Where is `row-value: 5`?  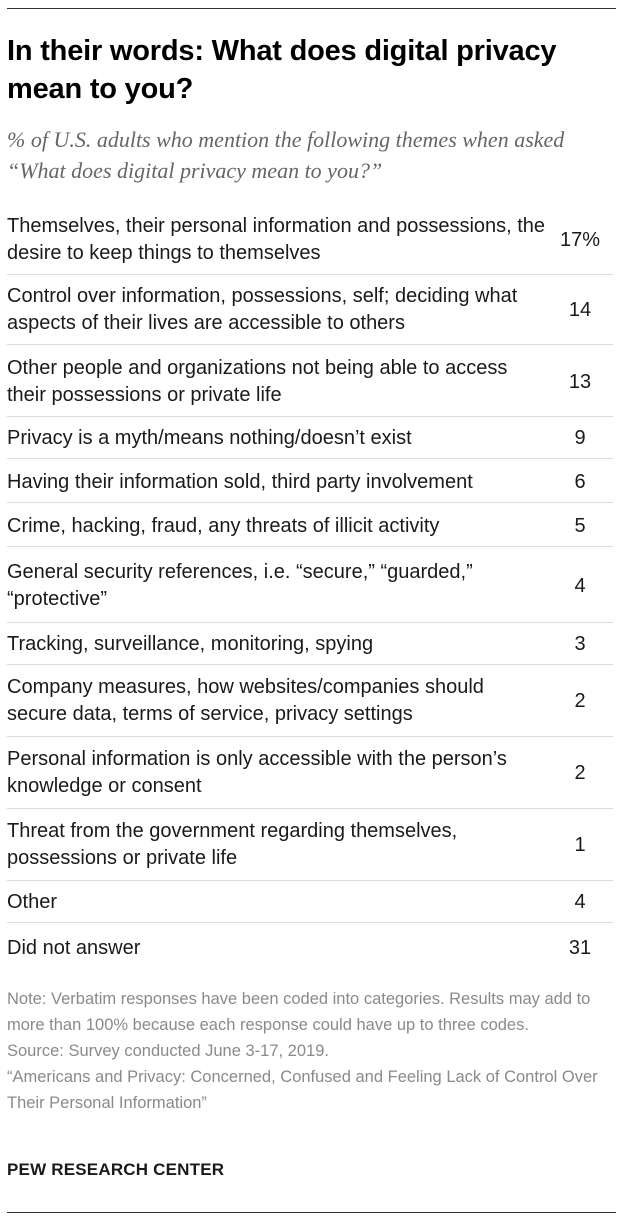
row-value: 5 is located at coordinates (580, 525).